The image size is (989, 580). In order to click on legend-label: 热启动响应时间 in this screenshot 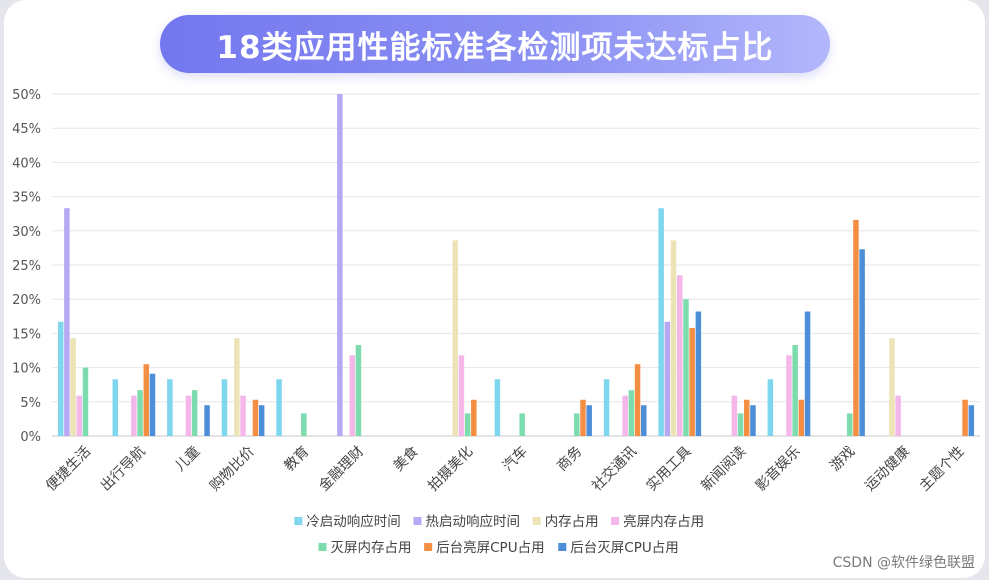, I will do `click(473, 521)`.